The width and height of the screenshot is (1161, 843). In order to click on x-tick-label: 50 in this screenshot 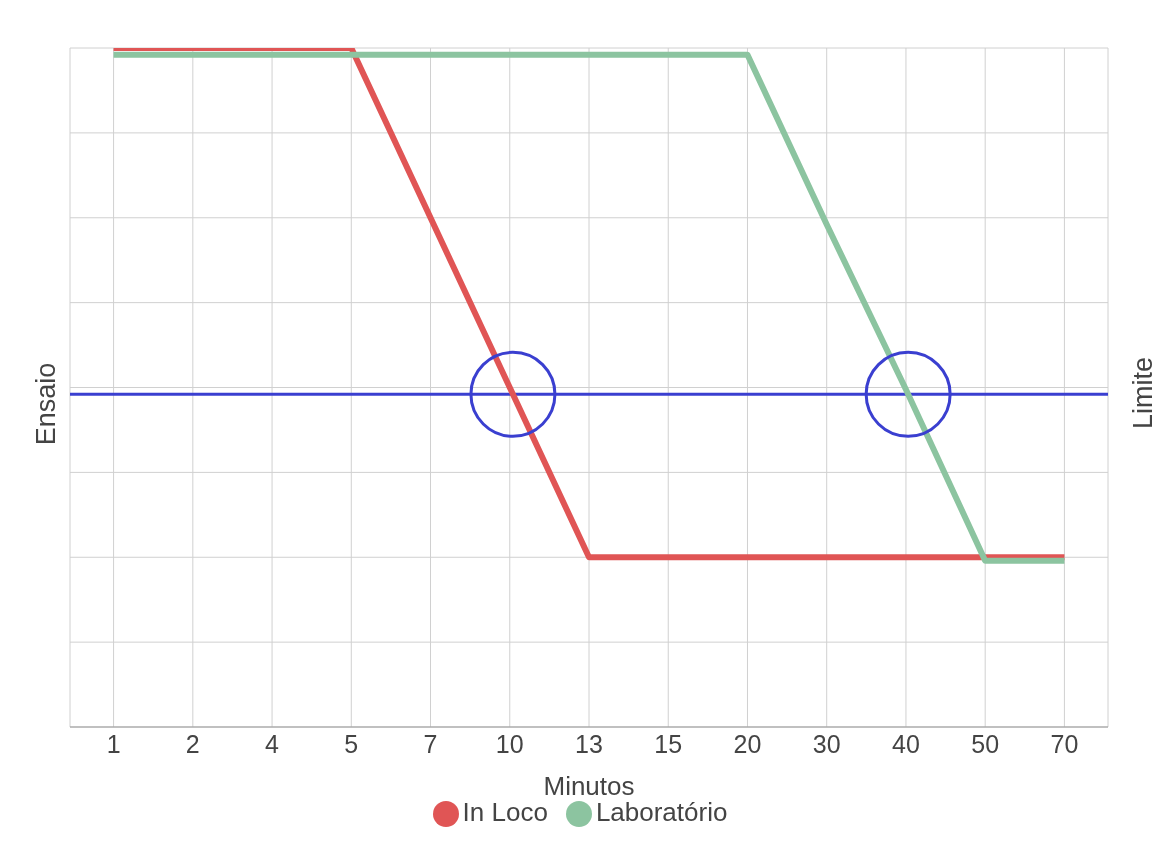, I will do `click(985, 743)`.